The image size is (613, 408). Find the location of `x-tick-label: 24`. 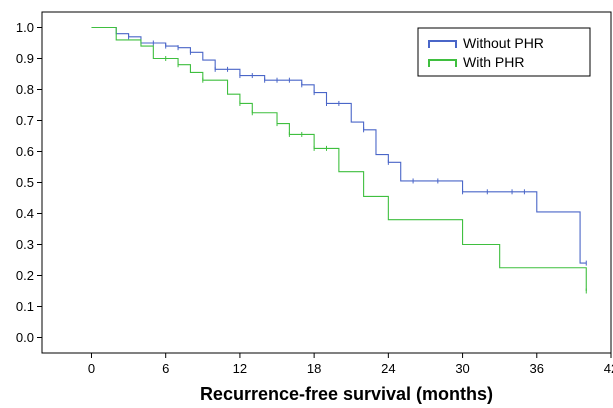

x-tick-label: 24 is located at coordinates (388, 368).